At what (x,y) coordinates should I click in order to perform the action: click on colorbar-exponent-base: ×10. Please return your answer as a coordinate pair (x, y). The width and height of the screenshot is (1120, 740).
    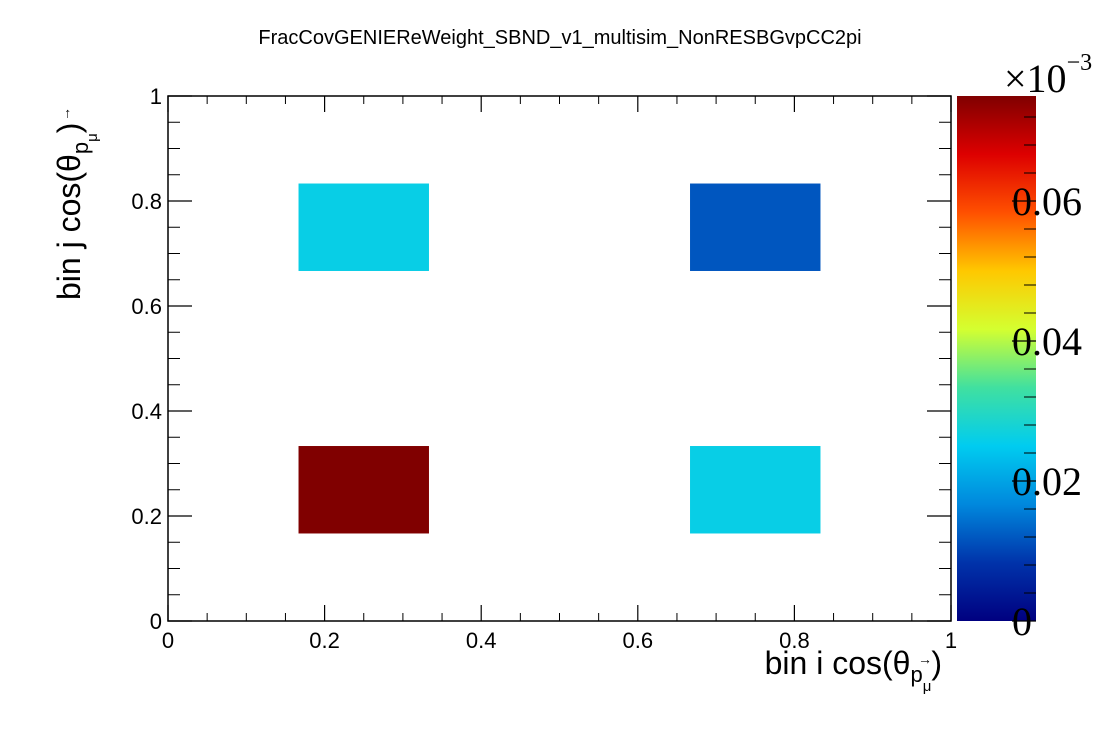
    Looking at the image, I should click on (1035, 78).